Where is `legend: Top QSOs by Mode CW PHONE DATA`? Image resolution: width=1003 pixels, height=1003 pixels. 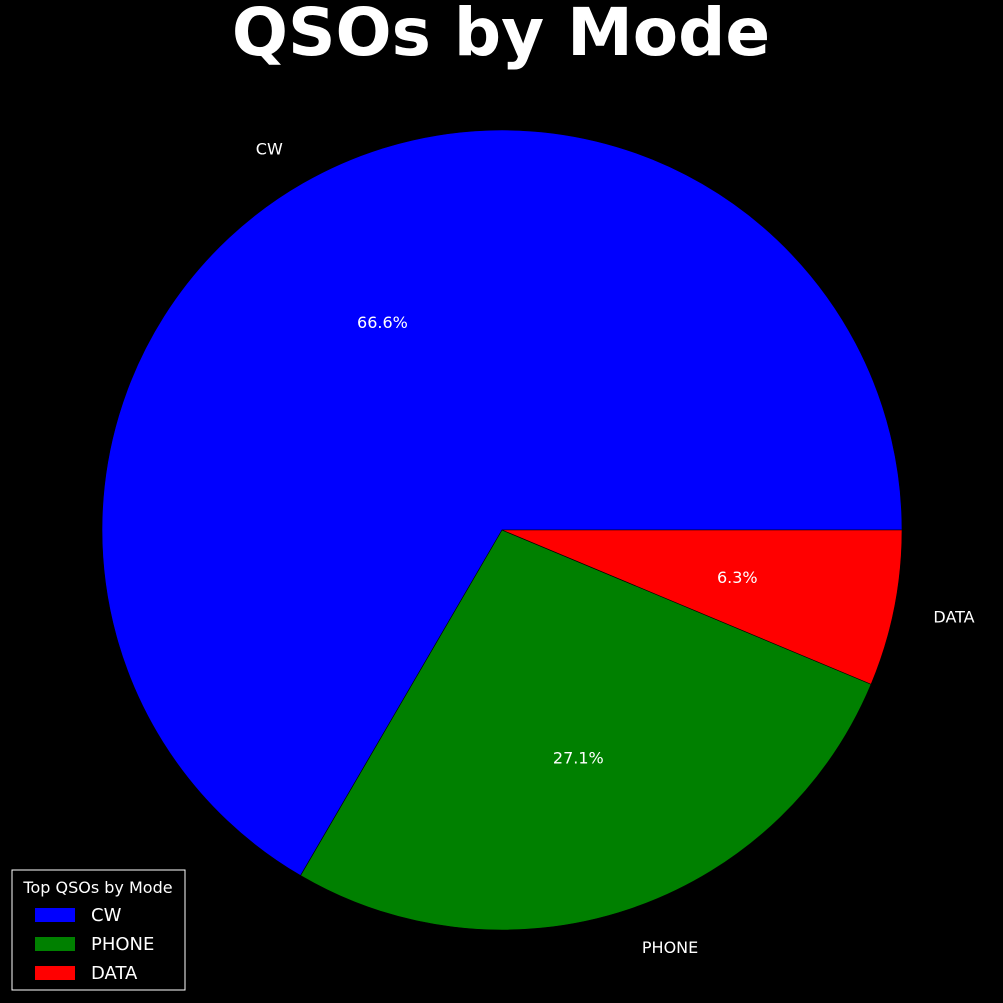 legend: Top QSOs by Mode CW PHONE DATA is located at coordinates (98, 930).